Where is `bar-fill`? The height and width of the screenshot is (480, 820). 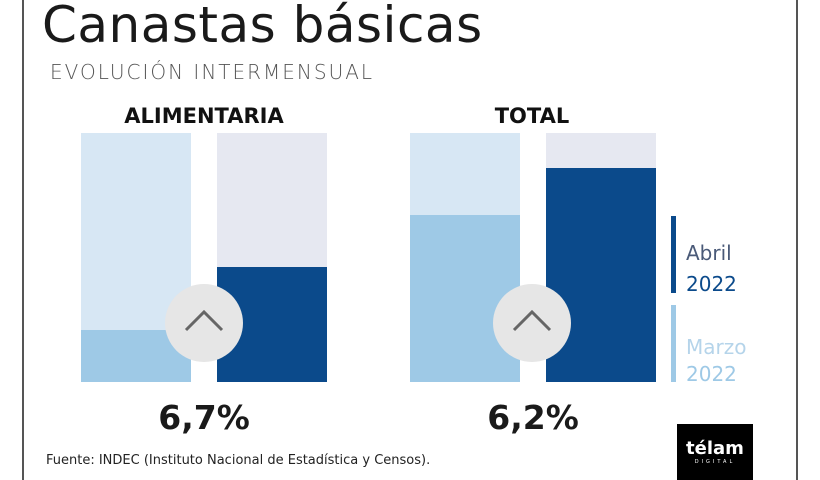 bar-fill is located at coordinates (601, 274).